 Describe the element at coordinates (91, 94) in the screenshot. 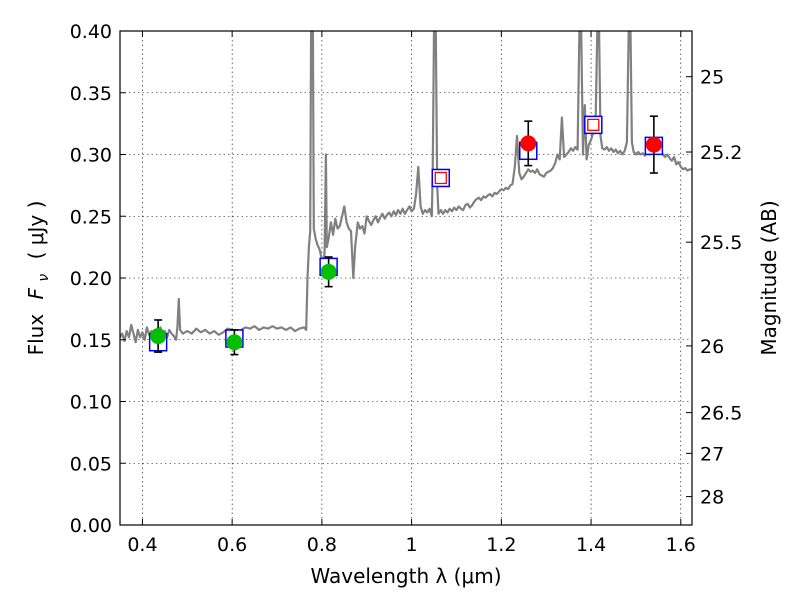

I see `y-tick-label: 0.35` at that location.